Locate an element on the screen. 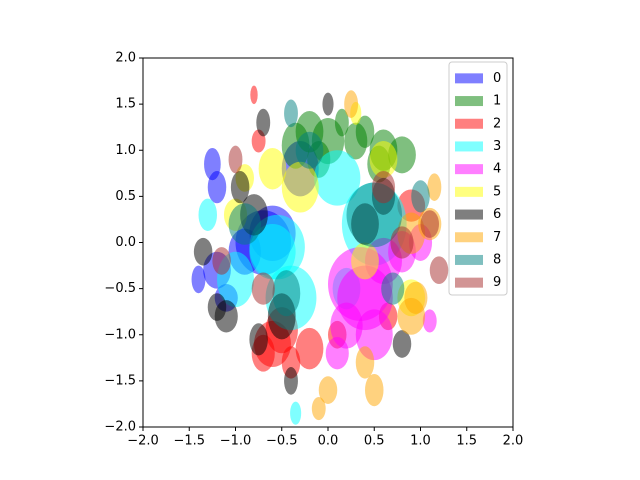 This screenshot has height=480, width=640. x-tick-label: 2.0 is located at coordinates (513, 441).